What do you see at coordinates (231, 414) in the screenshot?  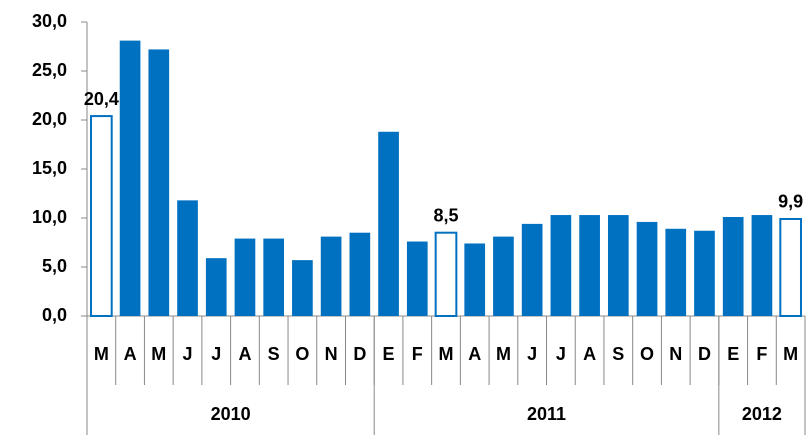 I see `group-label: 2010` at bounding box center [231, 414].